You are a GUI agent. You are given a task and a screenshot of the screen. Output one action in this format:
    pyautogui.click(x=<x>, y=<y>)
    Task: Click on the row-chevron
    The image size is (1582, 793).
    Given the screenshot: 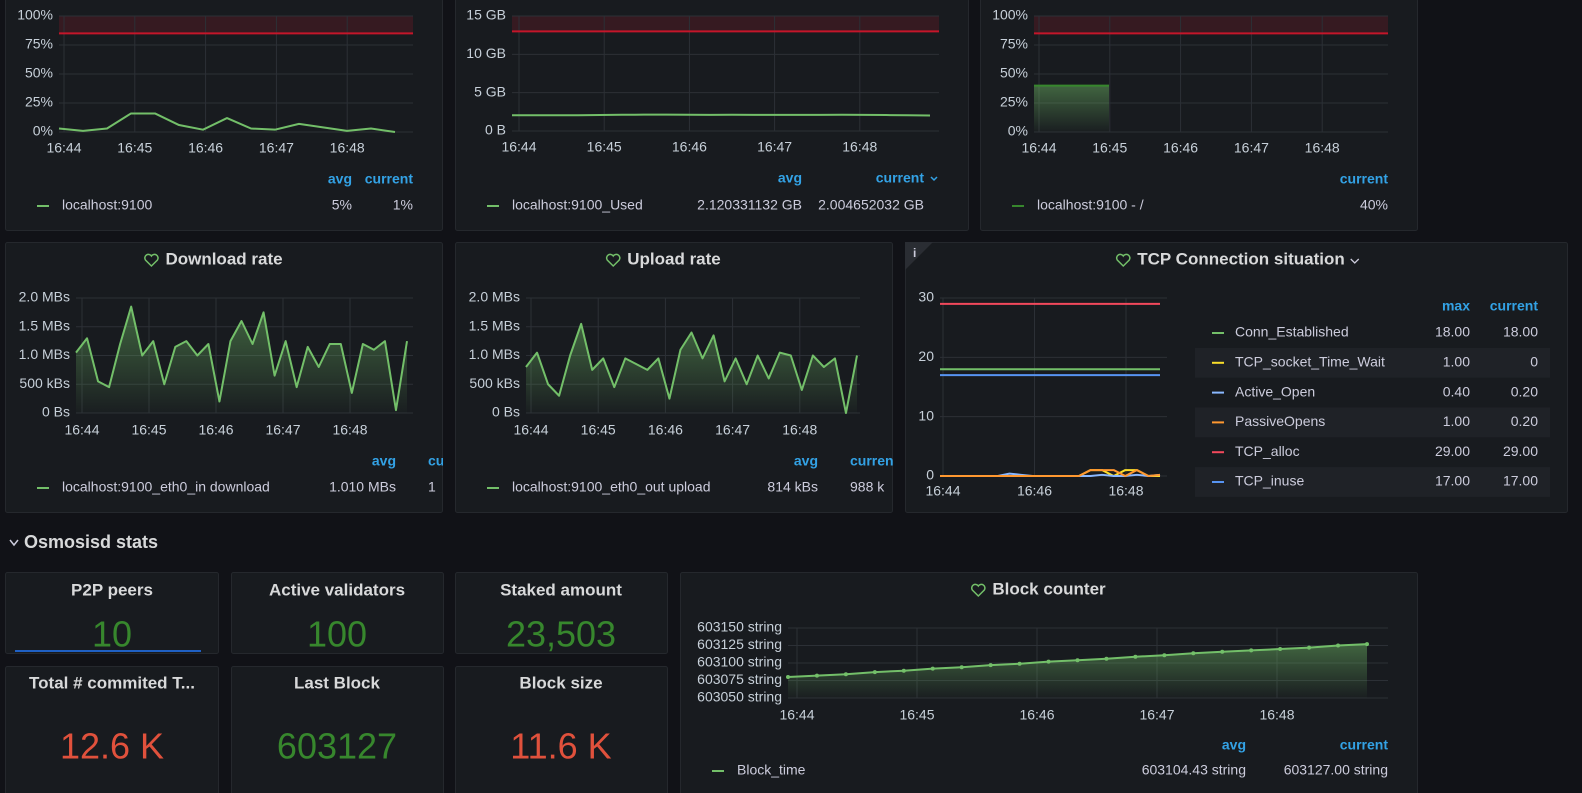 What is the action you would take?
    pyautogui.click(x=14, y=543)
    